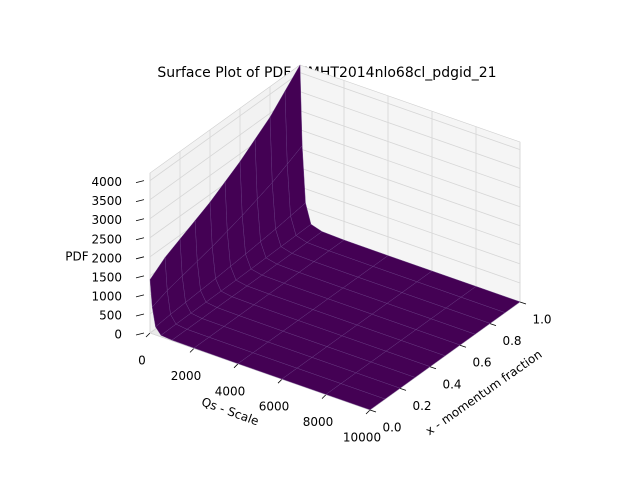 The width and height of the screenshot is (640, 480). What do you see at coordinates (318, 422) in the screenshot?
I see `x-tick-label: 8000` at bounding box center [318, 422].